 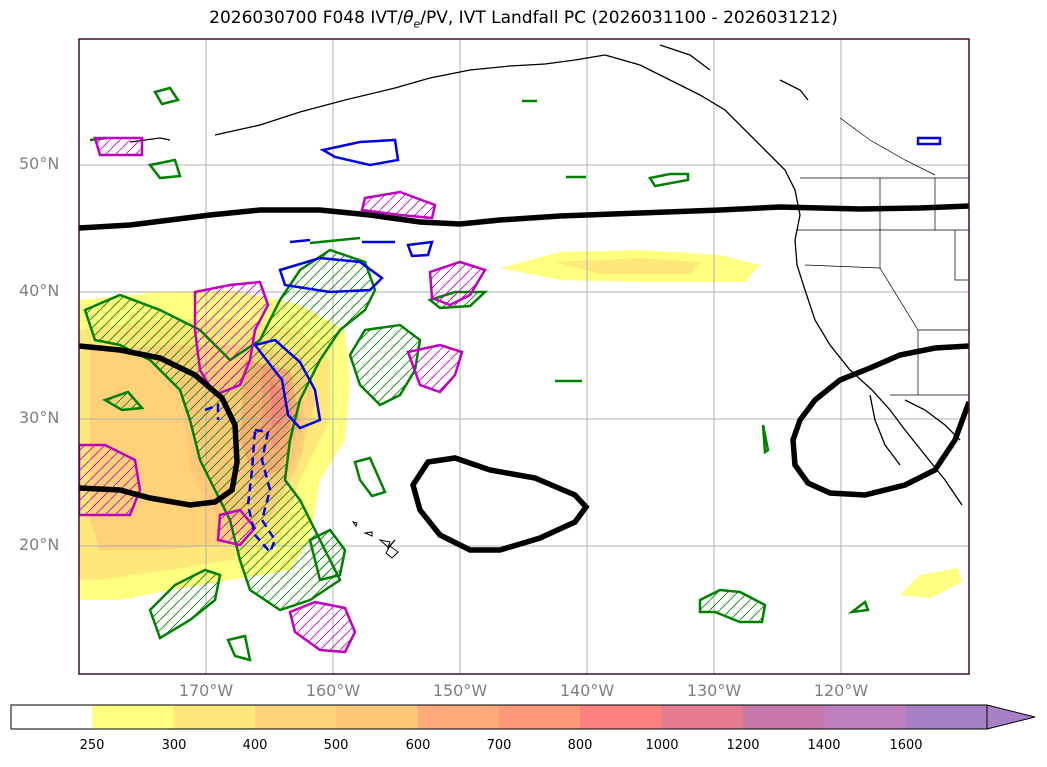 I want to click on hawaii-islands, so click(x=375, y=540).